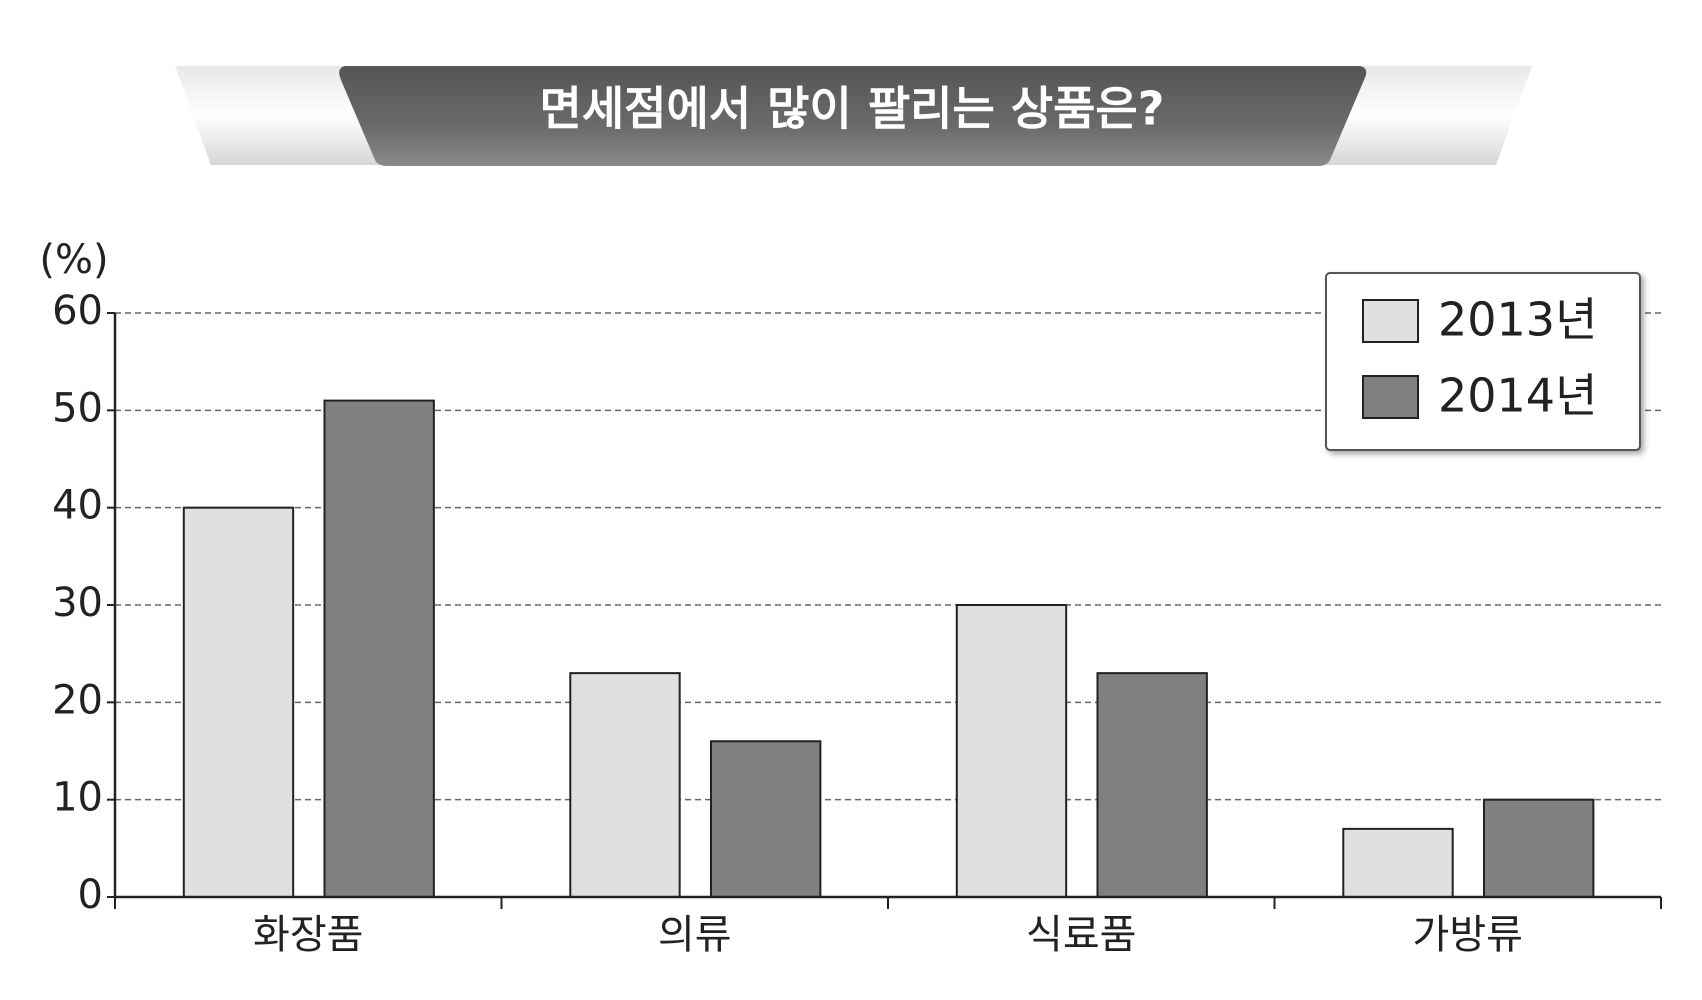 Image resolution: width=1702 pixels, height=1000 pixels. Describe the element at coordinates (1517, 396) in the screenshot. I see `legend-label: 2014년` at that location.